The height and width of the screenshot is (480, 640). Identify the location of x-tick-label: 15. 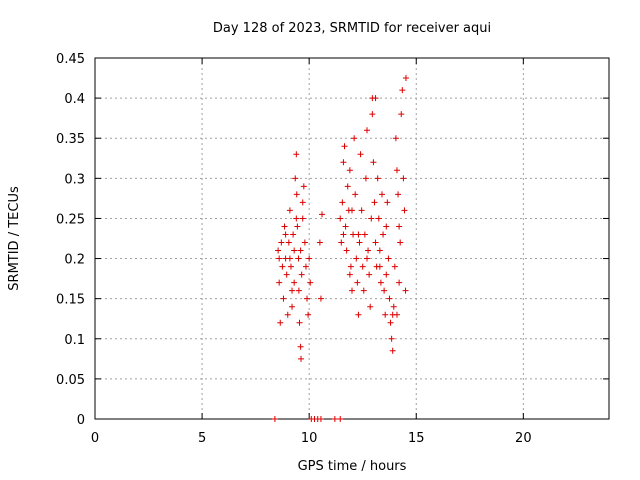
(416, 438).